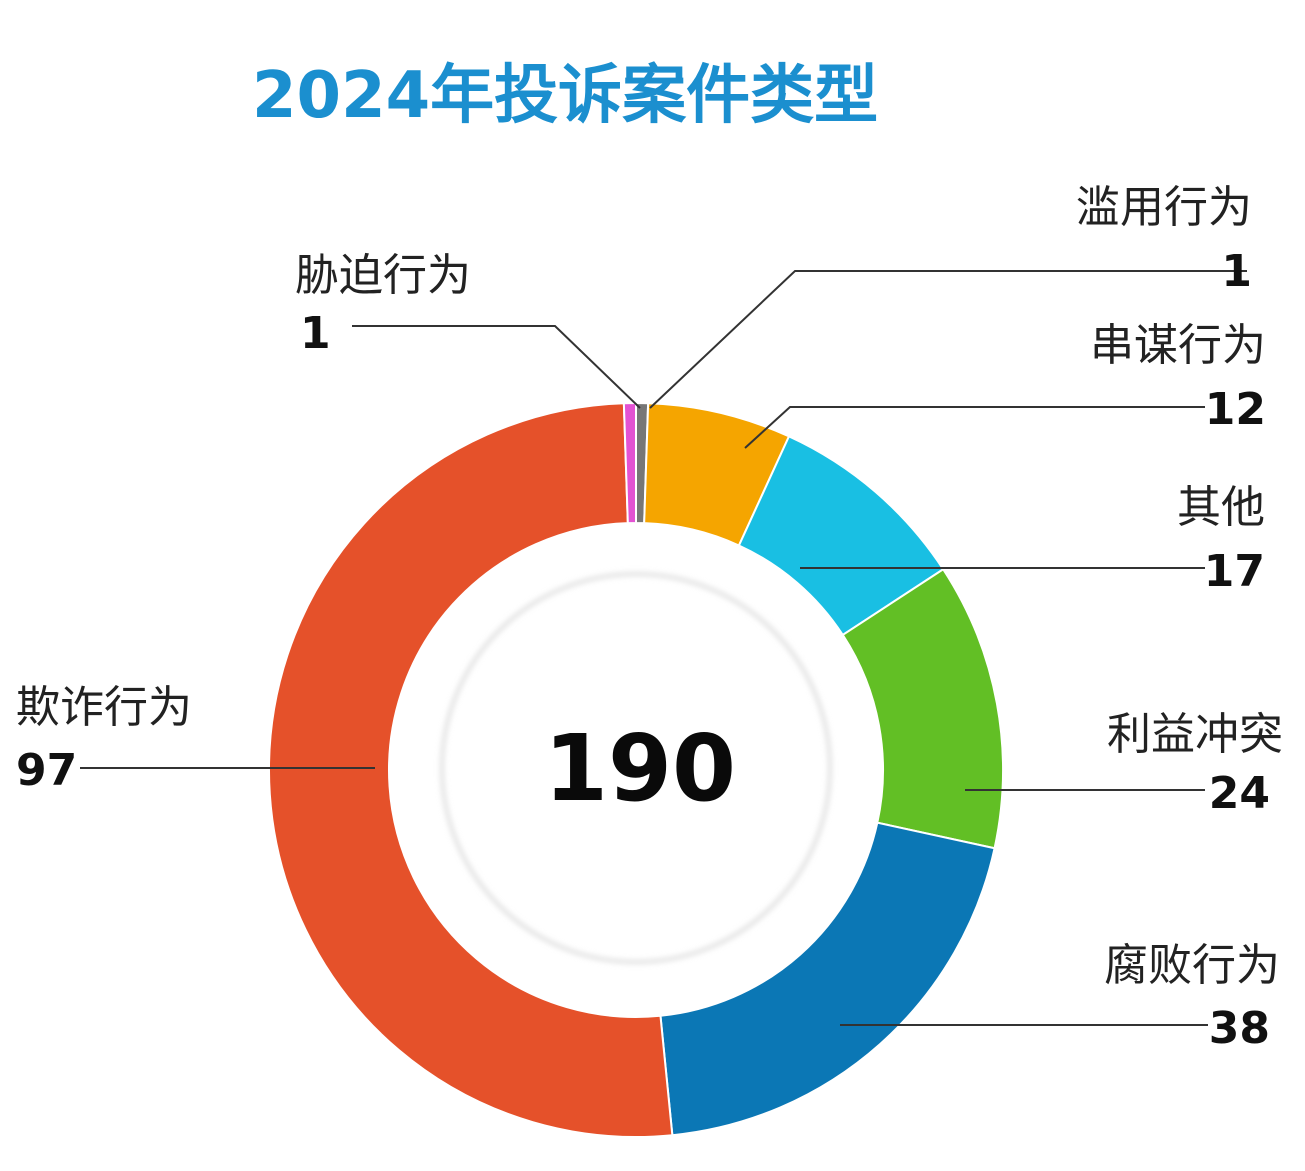 The height and width of the screenshot is (1171, 1305). Describe the element at coordinates (1164, 207) in the screenshot. I see `label-abuse-name: 滥用行为` at that location.